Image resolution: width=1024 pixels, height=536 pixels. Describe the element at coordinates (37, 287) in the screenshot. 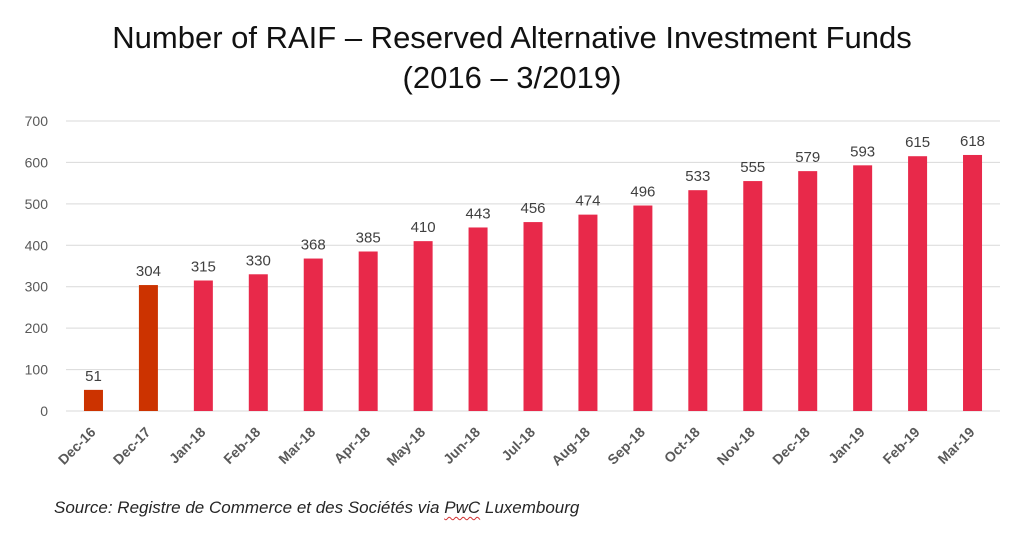

I see `y-tick-label: 300` at that location.